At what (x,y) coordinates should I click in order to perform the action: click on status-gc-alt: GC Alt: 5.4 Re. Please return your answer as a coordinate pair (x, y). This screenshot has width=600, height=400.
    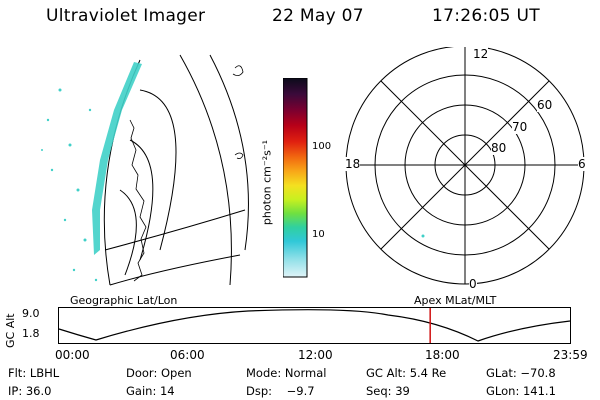
    Looking at the image, I should click on (406, 373).